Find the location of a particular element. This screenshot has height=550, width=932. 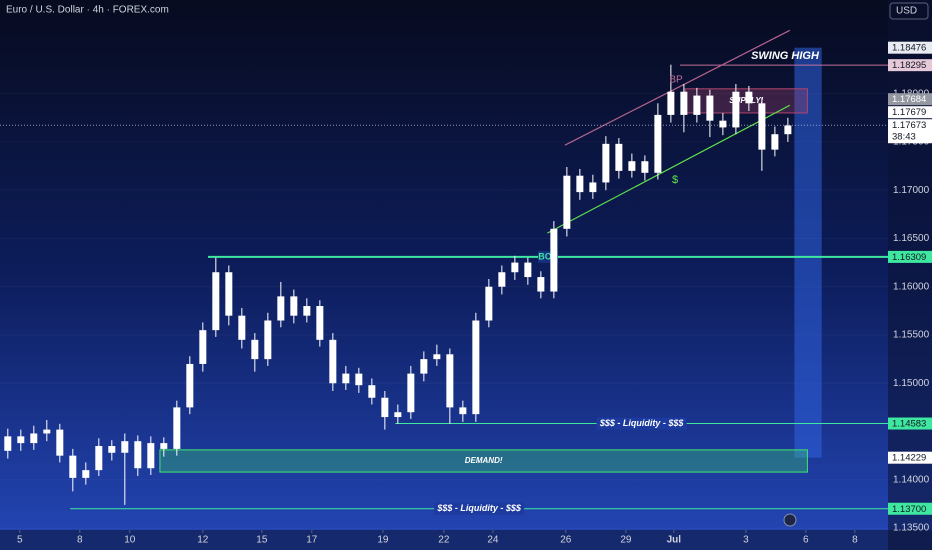

y-tick-label: 1.13500 is located at coordinates (911, 528).